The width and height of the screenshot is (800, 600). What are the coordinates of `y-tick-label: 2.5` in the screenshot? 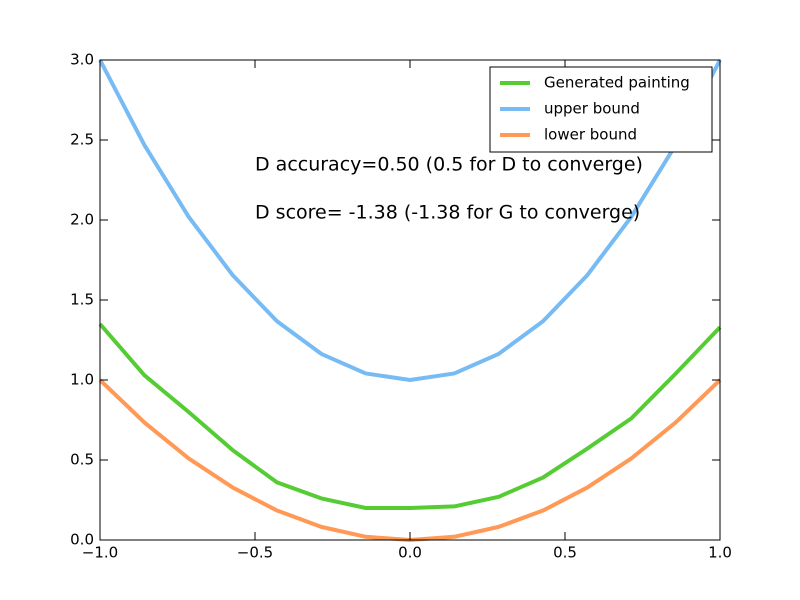 It's located at (82, 140).